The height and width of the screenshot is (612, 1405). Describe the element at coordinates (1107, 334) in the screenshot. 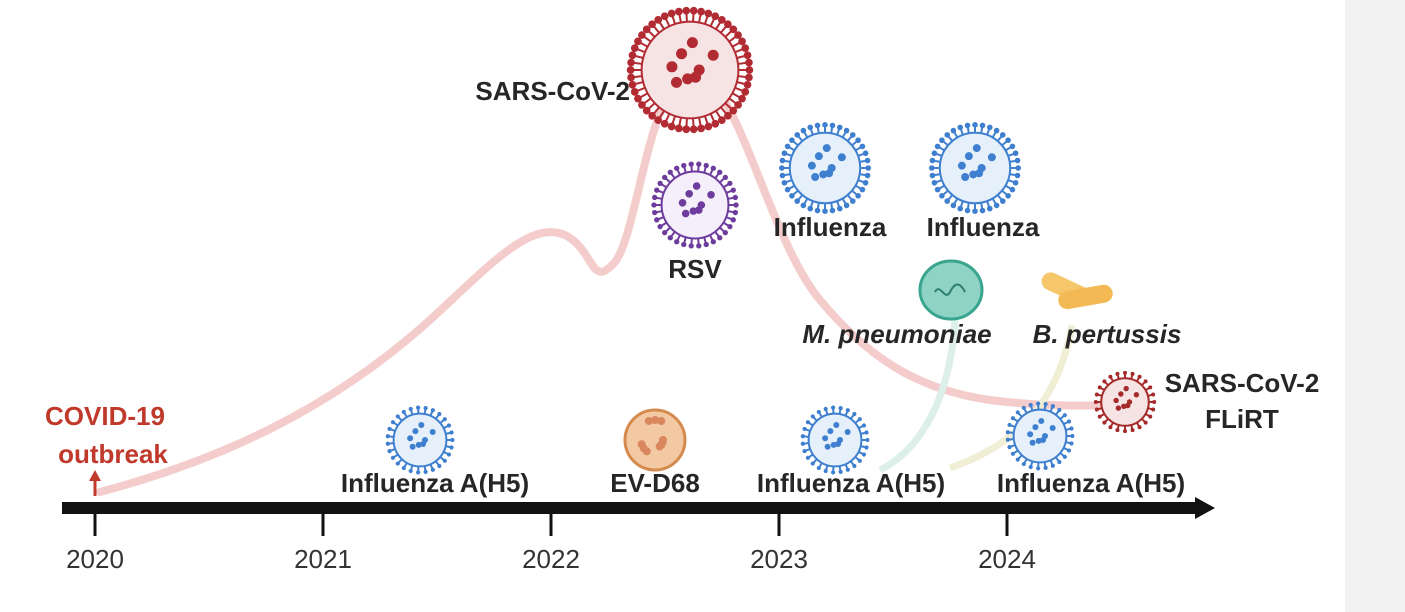

I see `label: B. pertussis` at that location.